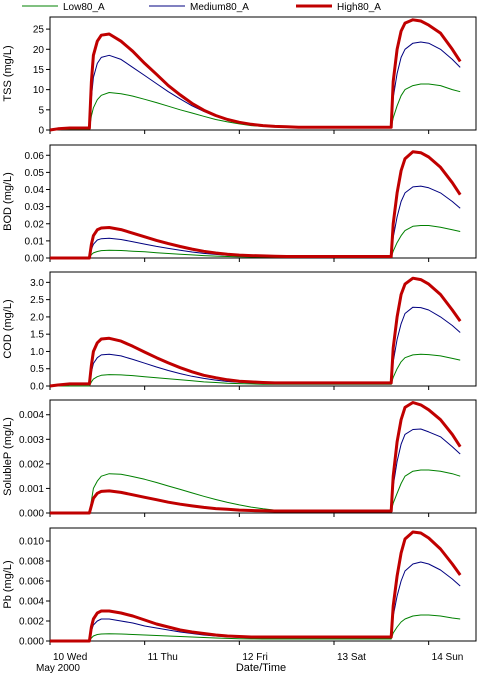 Image resolution: width=499 pixels, height=677 pixels. I want to click on y-tick-label: 0.03, so click(35, 207).